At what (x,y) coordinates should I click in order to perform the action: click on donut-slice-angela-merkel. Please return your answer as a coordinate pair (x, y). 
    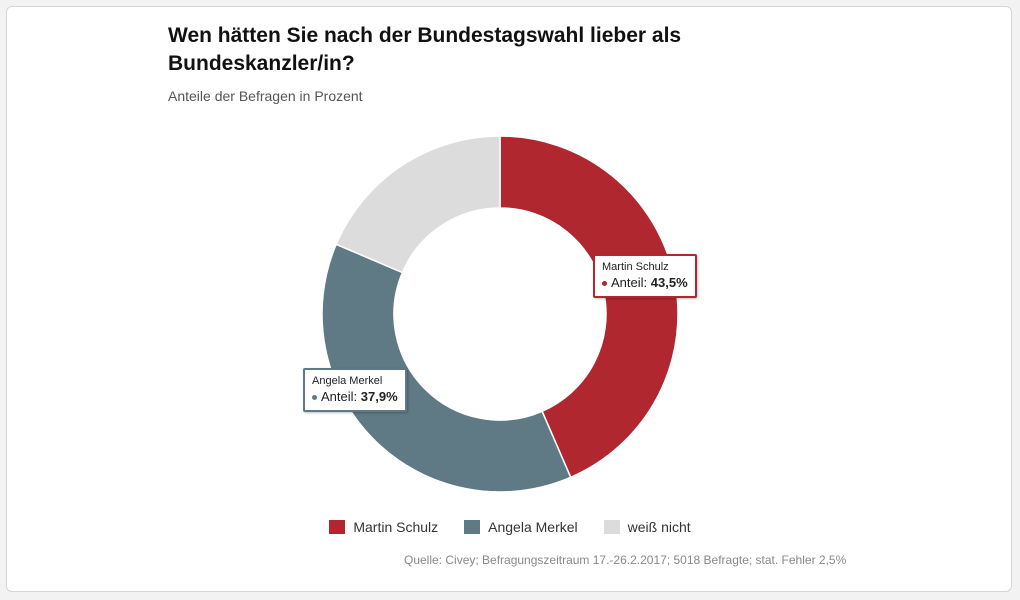
    Looking at the image, I should click on (446, 368).